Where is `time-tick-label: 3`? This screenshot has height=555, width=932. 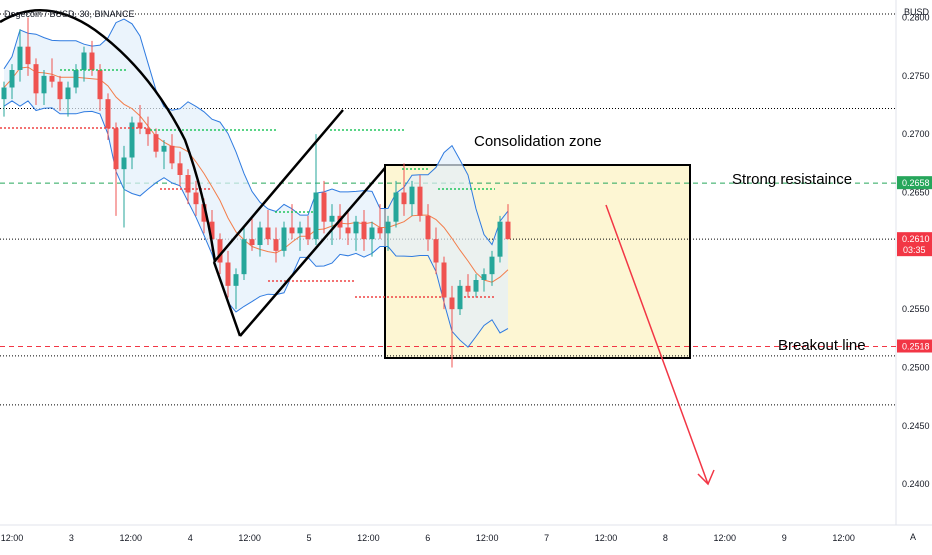 time-tick-label: 3 is located at coordinates (71, 538).